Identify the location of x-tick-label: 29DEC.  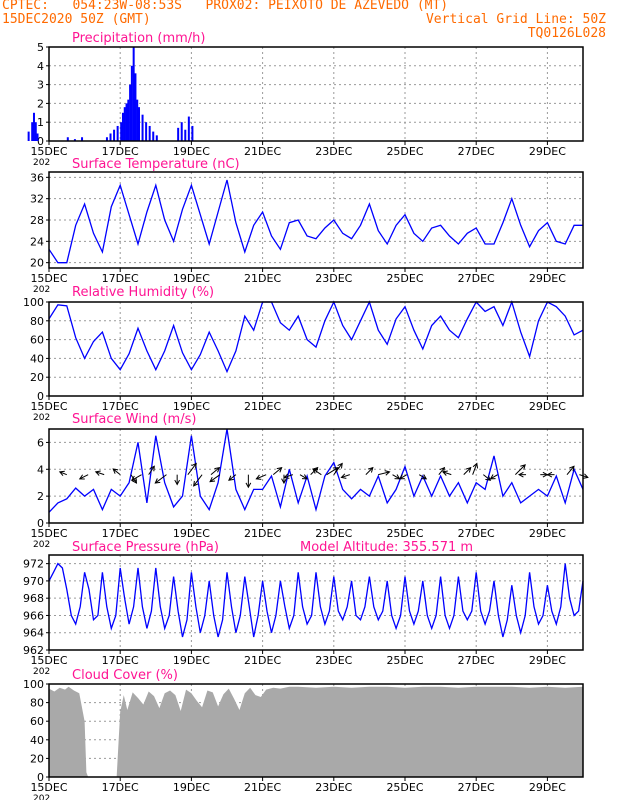
(547, 278).